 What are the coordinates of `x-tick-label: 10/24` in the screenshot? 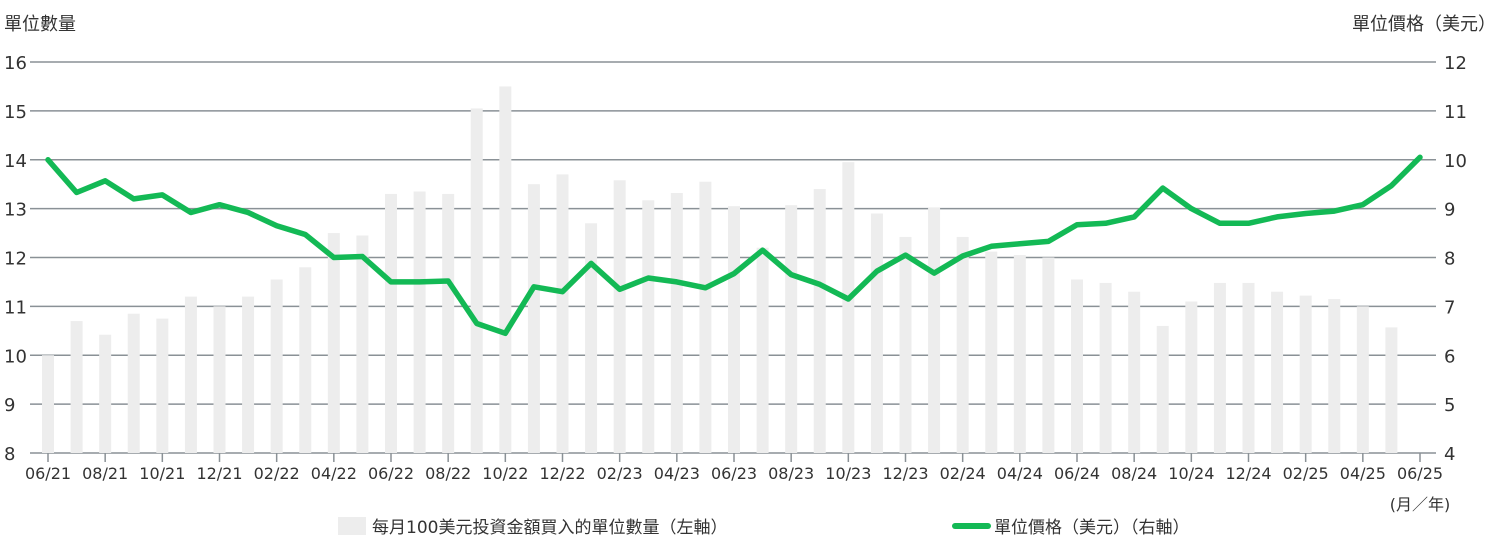 It's located at (1191, 473).